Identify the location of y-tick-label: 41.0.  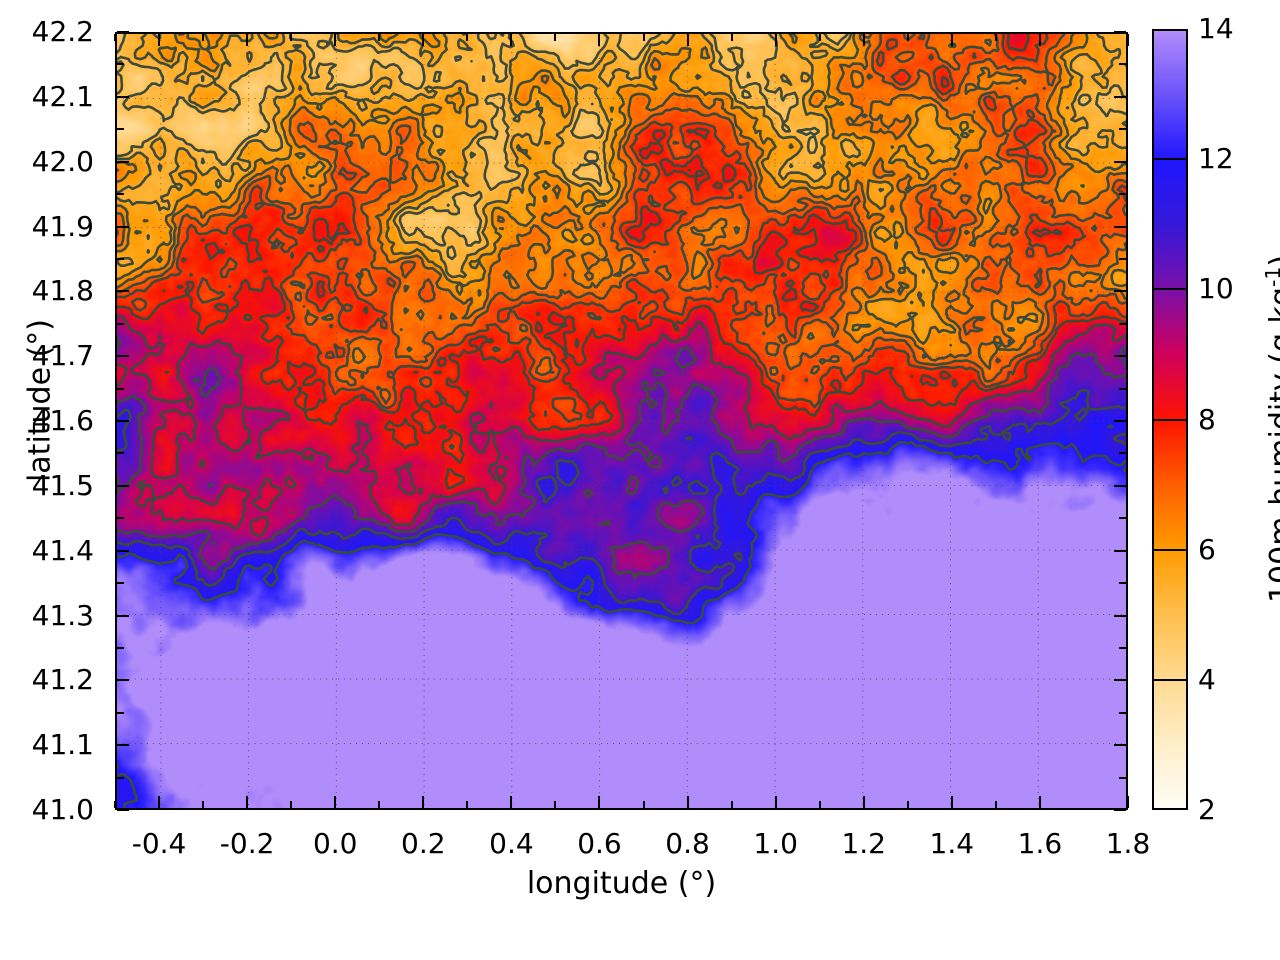
(62, 809).